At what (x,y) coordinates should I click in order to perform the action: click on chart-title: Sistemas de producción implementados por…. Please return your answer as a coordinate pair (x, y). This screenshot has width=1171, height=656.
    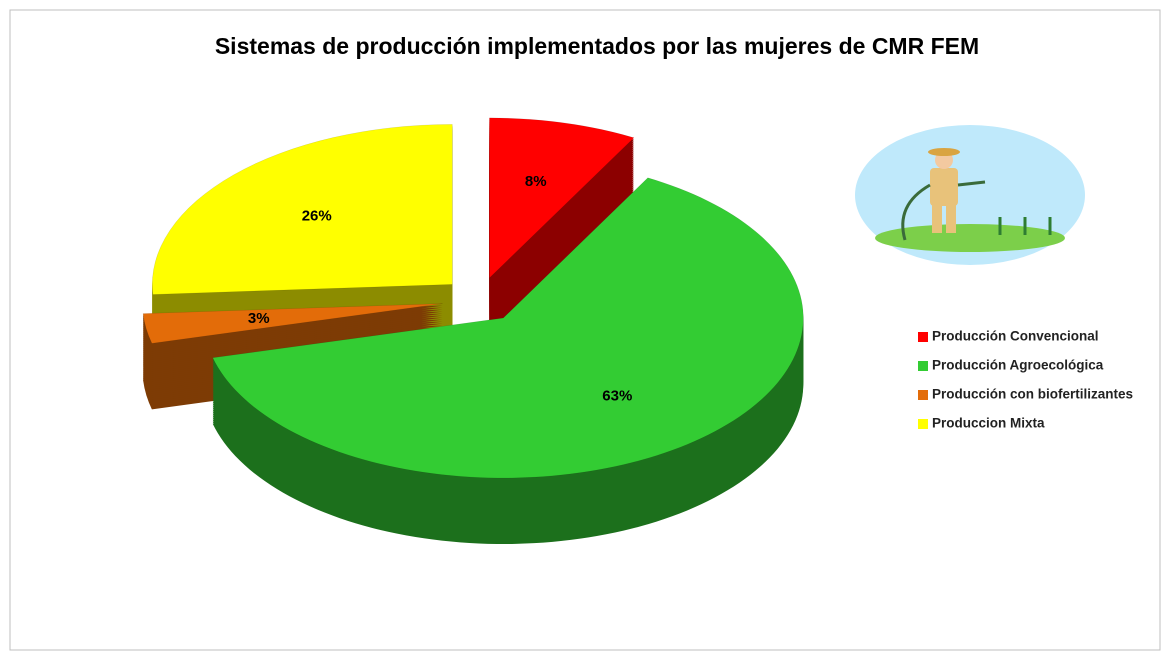
    Looking at the image, I should click on (597, 46).